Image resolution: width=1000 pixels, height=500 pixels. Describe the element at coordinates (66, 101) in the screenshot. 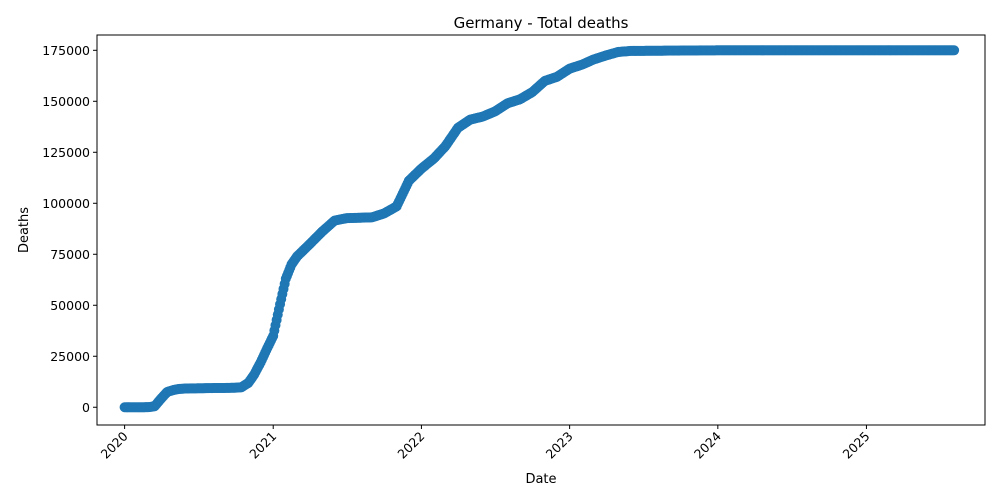

I see `y-tick-label: 150000` at that location.